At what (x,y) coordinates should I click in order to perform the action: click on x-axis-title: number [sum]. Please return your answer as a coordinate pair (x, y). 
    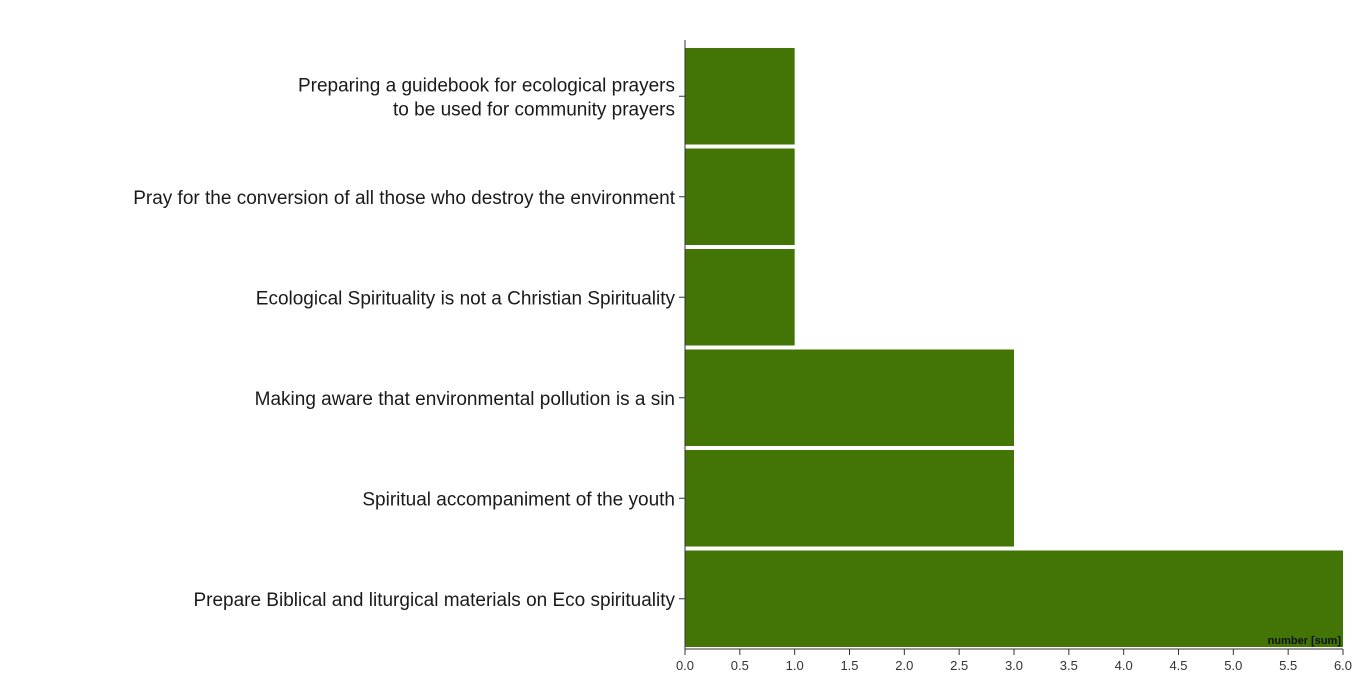
    Looking at the image, I should click on (1305, 641).